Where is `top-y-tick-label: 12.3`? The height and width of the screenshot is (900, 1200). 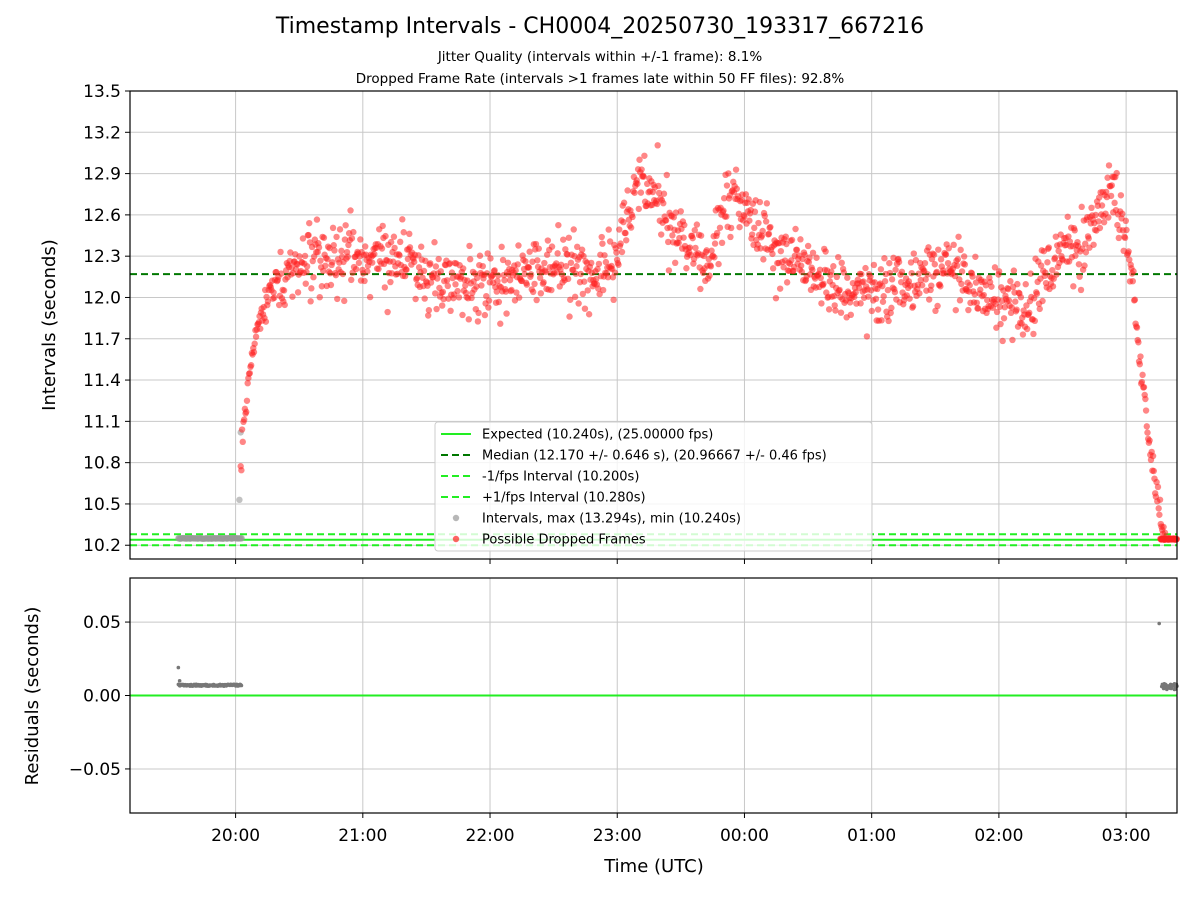 top-y-tick-label: 12.3 is located at coordinates (102, 257).